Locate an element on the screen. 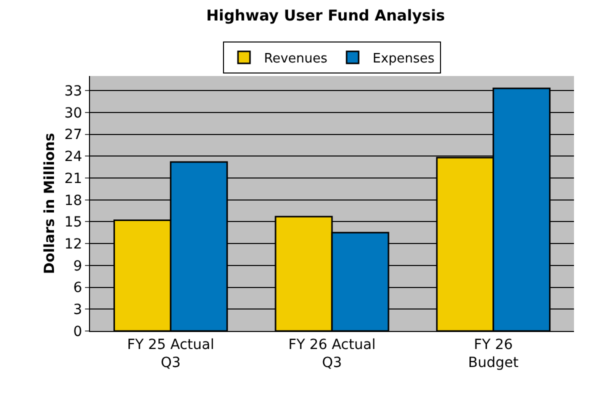 This screenshot has height=406, width=592. y-tick-label: 33 is located at coordinates (73, 91).